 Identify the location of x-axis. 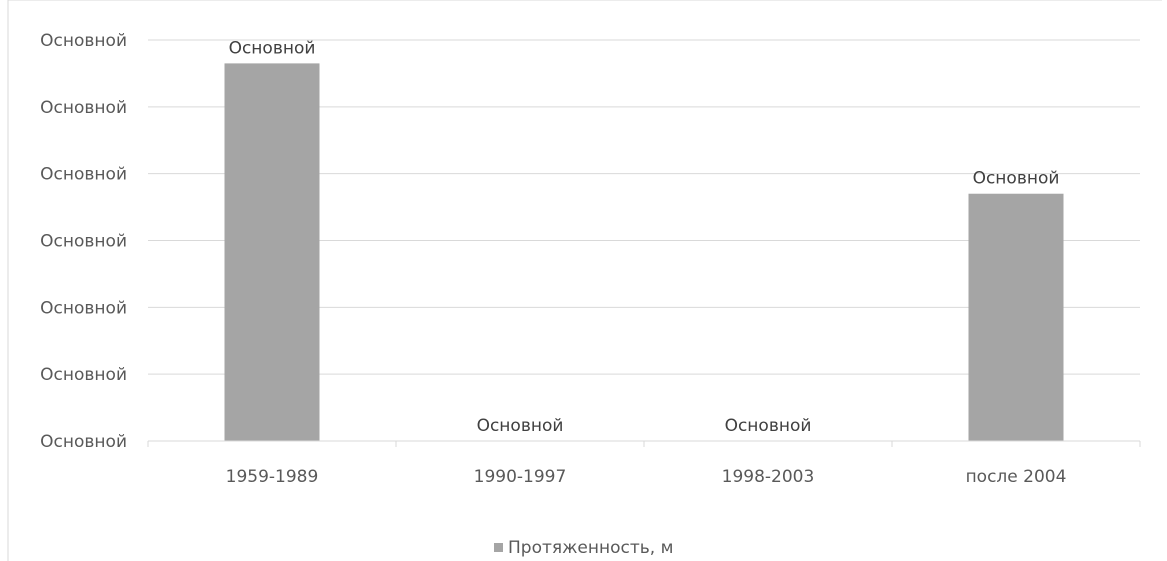
(644, 443).